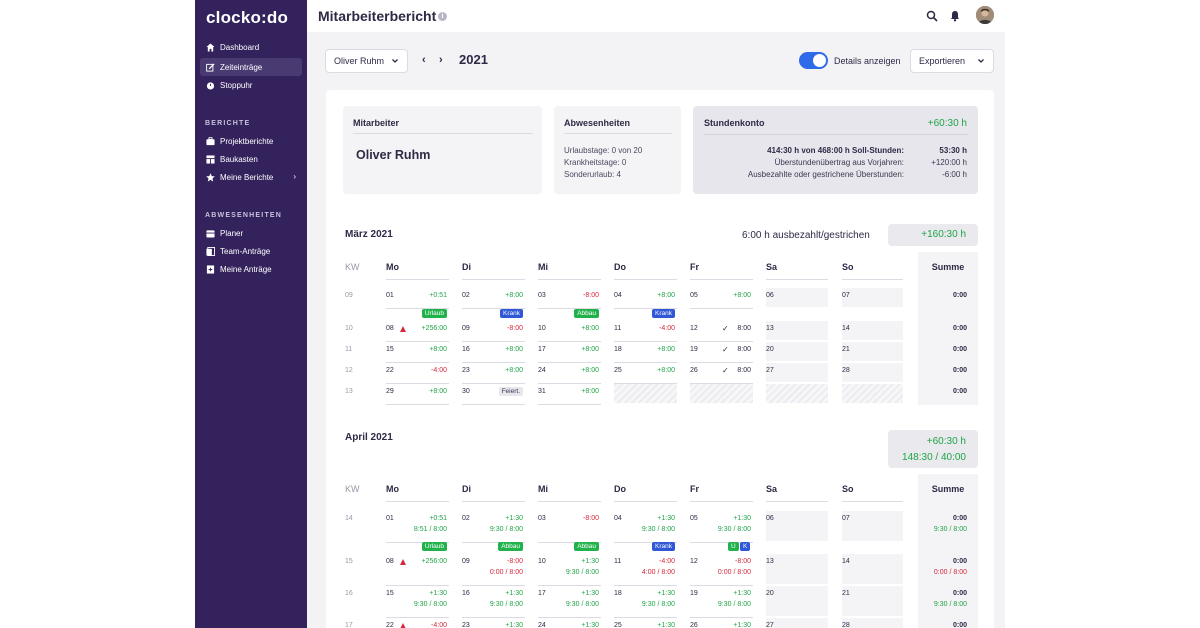 This screenshot has width=1200, height=628. I want to click on day-number: 29, so click(390, 391).